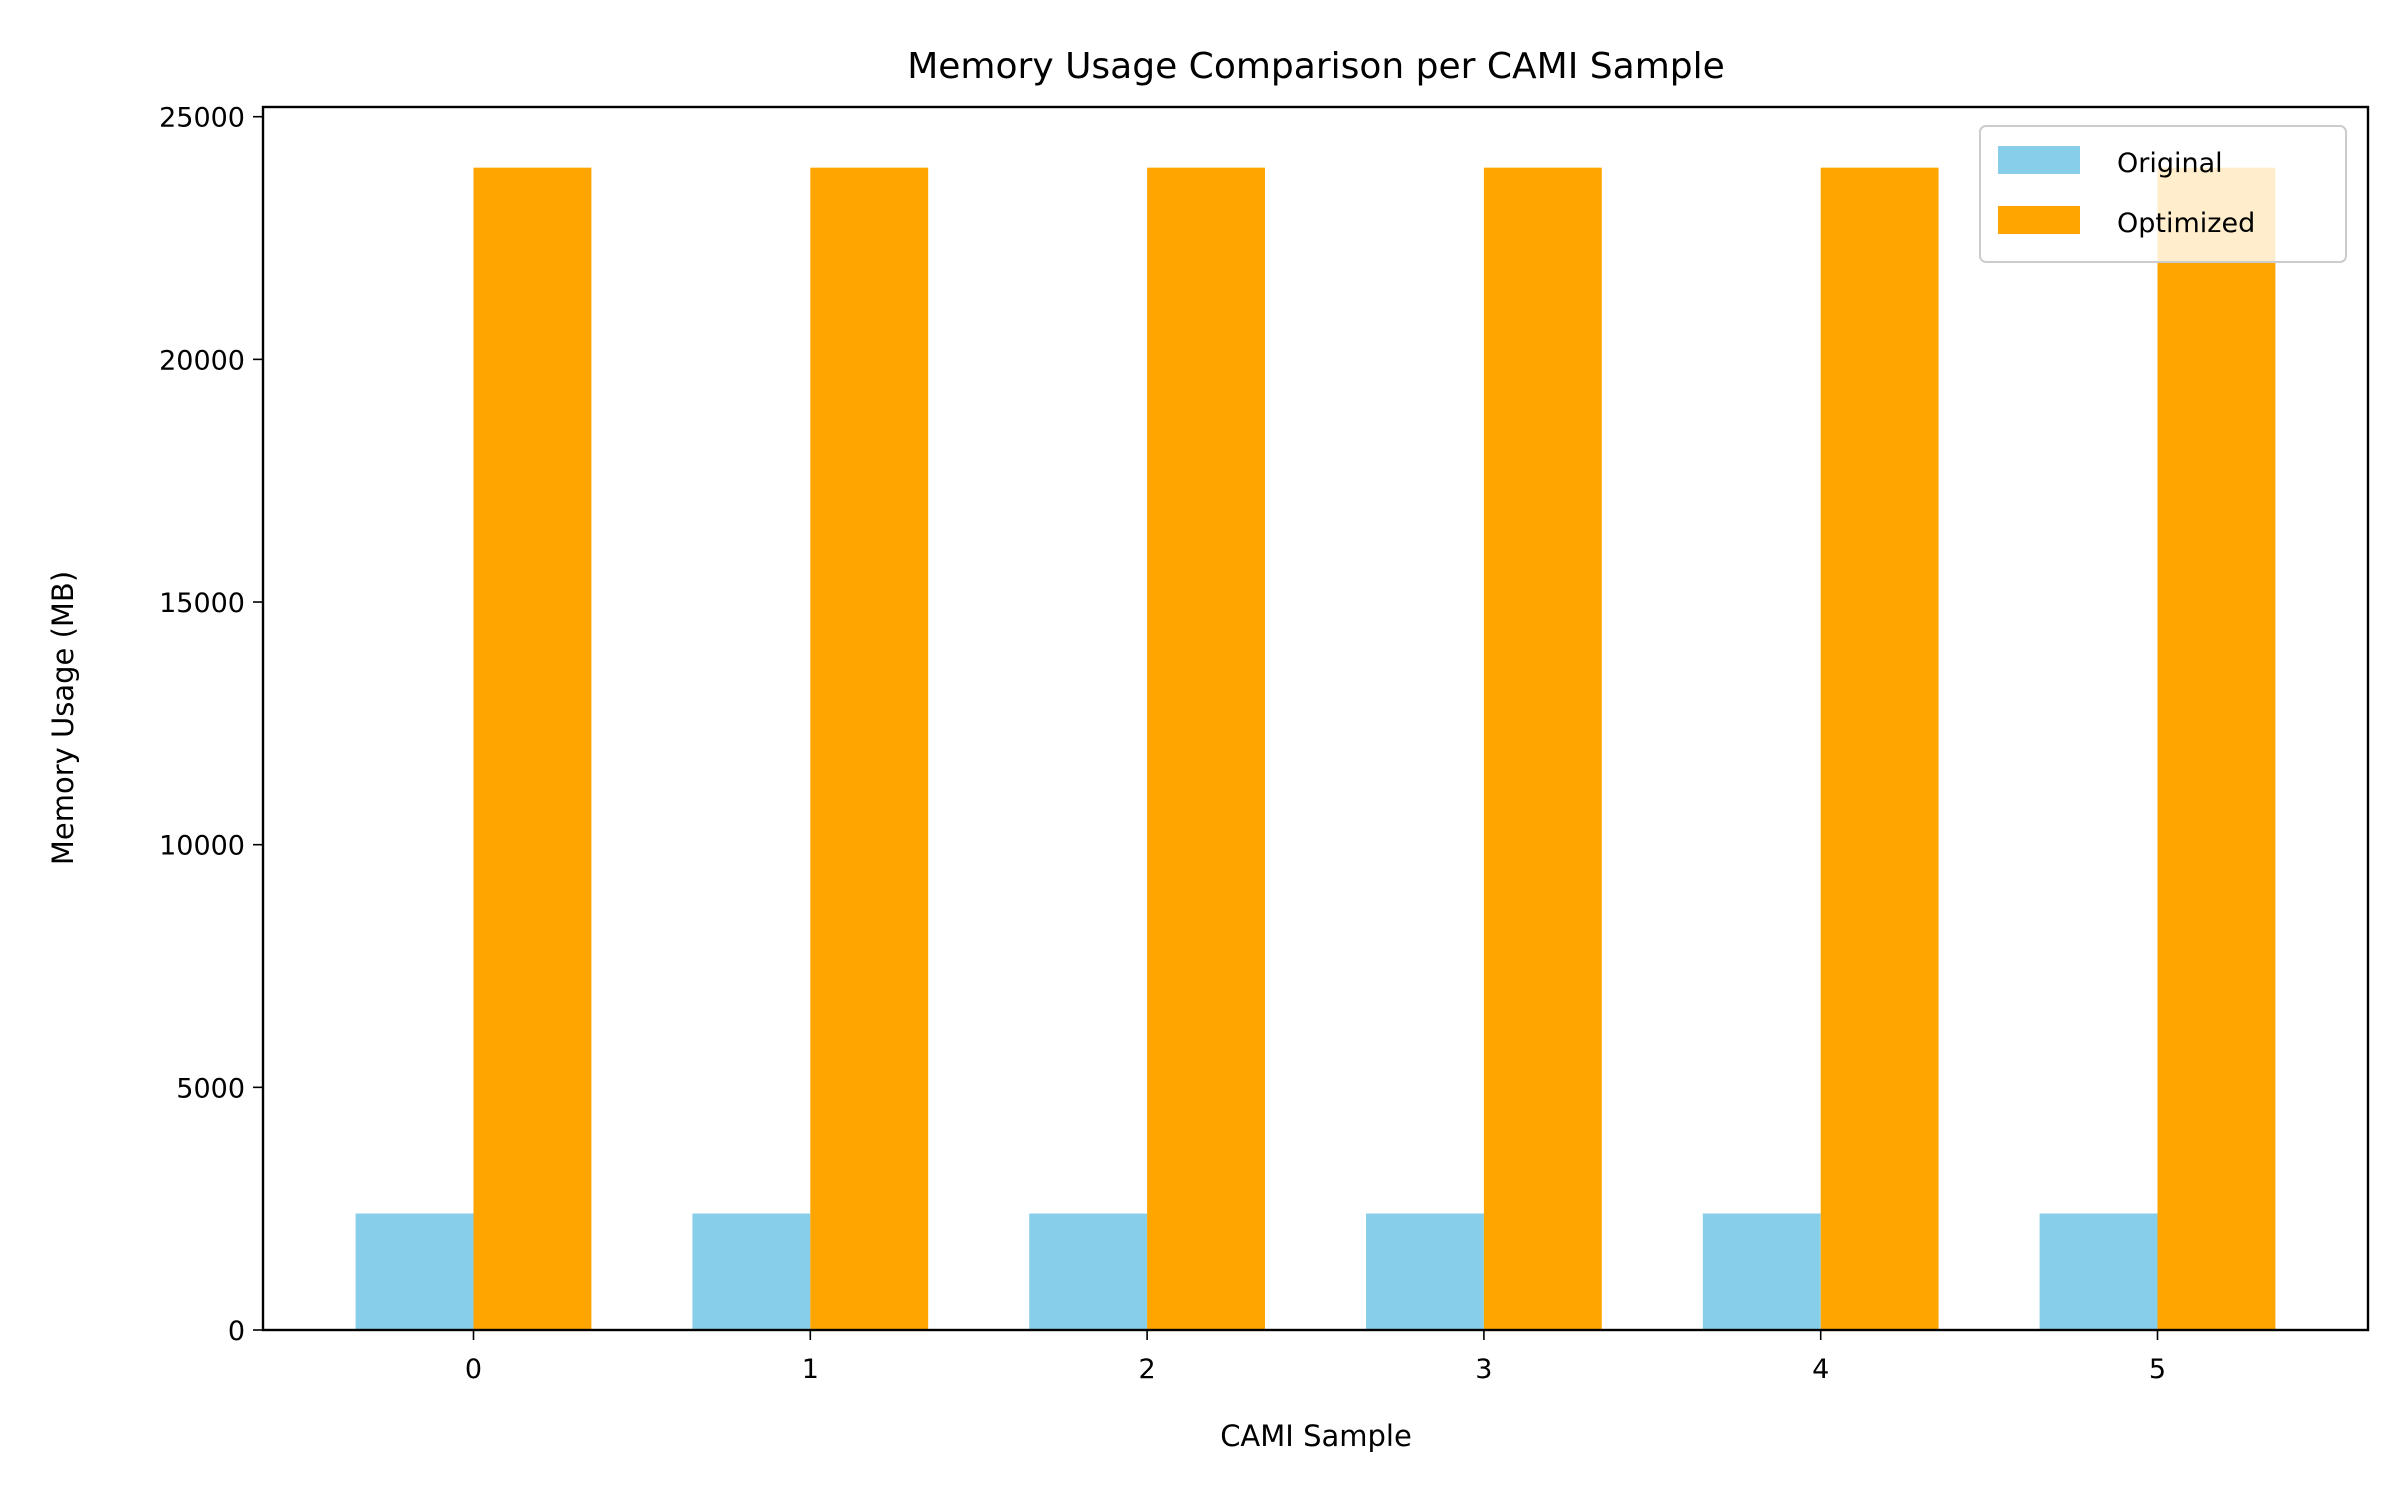  What do you see at coordinates (2157, 1369) in the screenshot?
I see `x-tick-label: 5` at bounding box center [2157, 1369].